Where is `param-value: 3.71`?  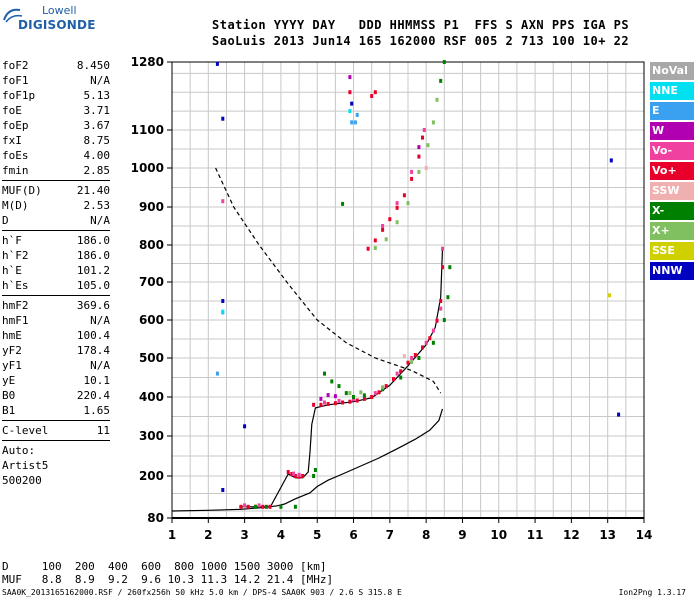
param-value: 3.71 is located at coordinates (97, 110).